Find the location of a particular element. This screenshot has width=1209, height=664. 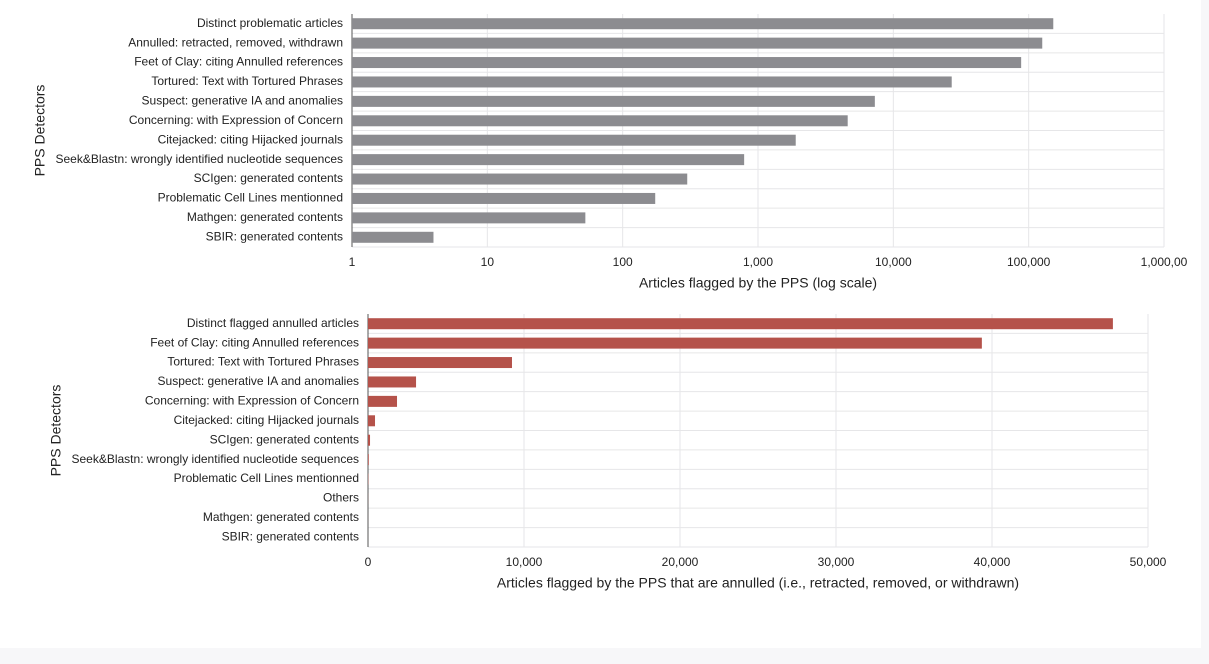

x-tick-label: 20,000 is located at coordinates (680, 562).